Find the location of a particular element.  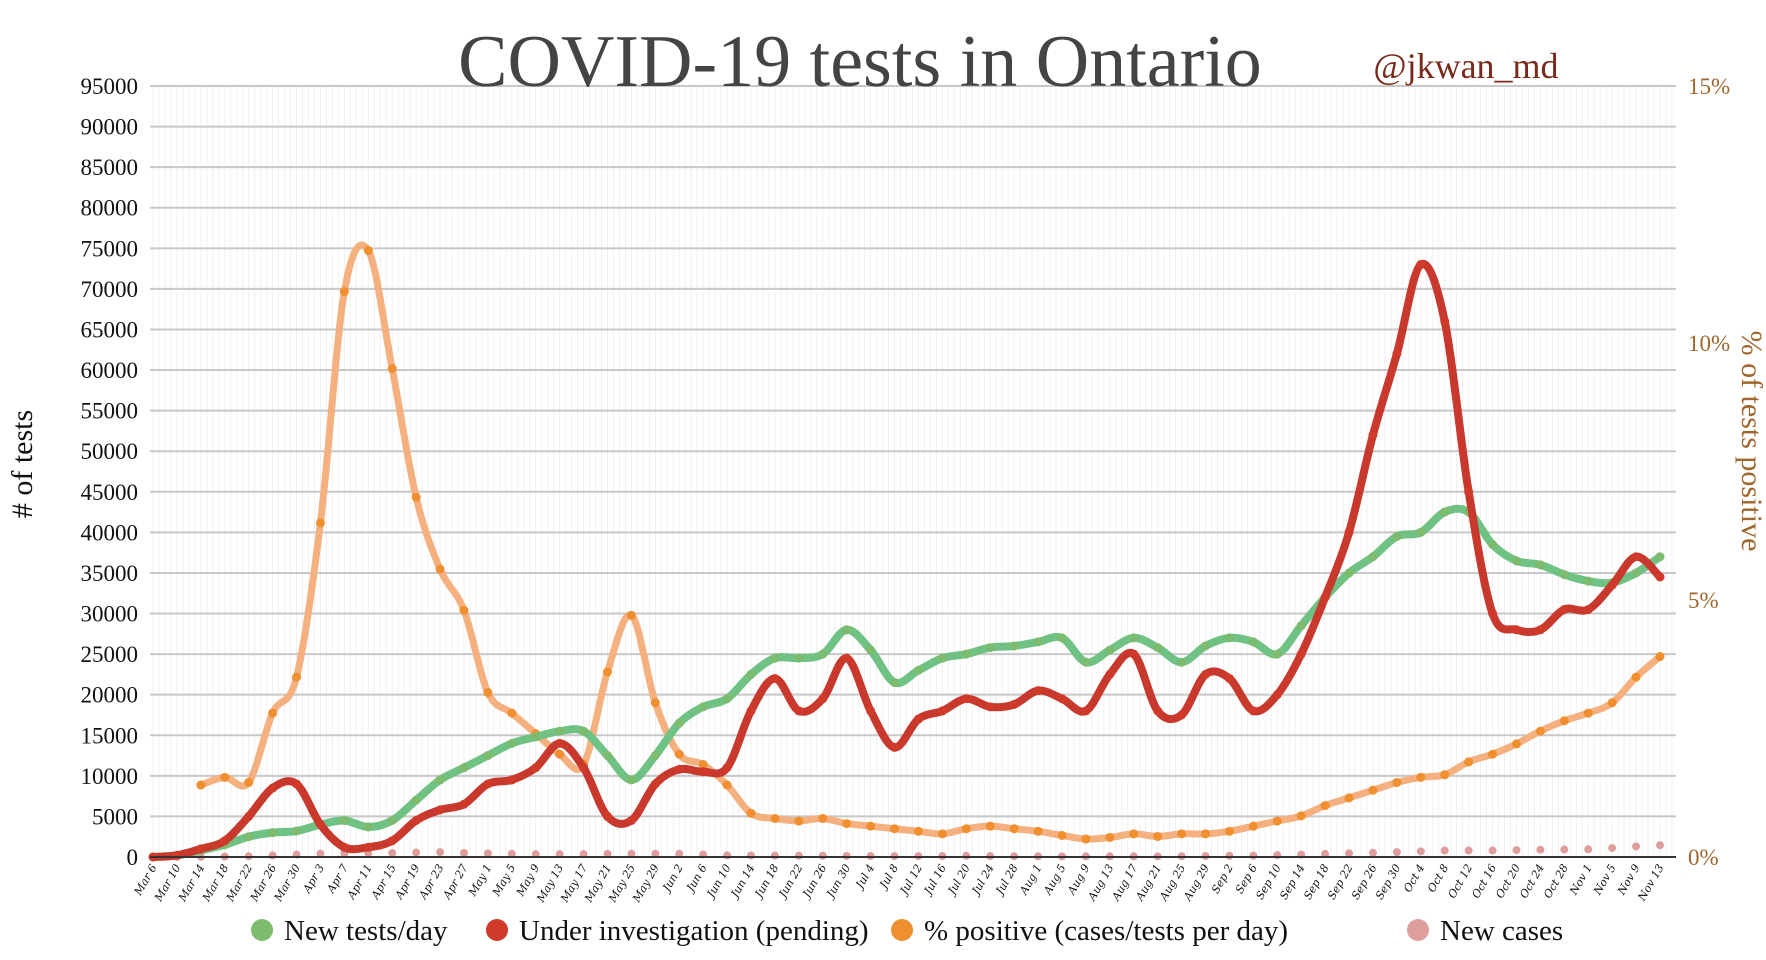

y-tick-label: 60000 is located at coordinates (110, 370).